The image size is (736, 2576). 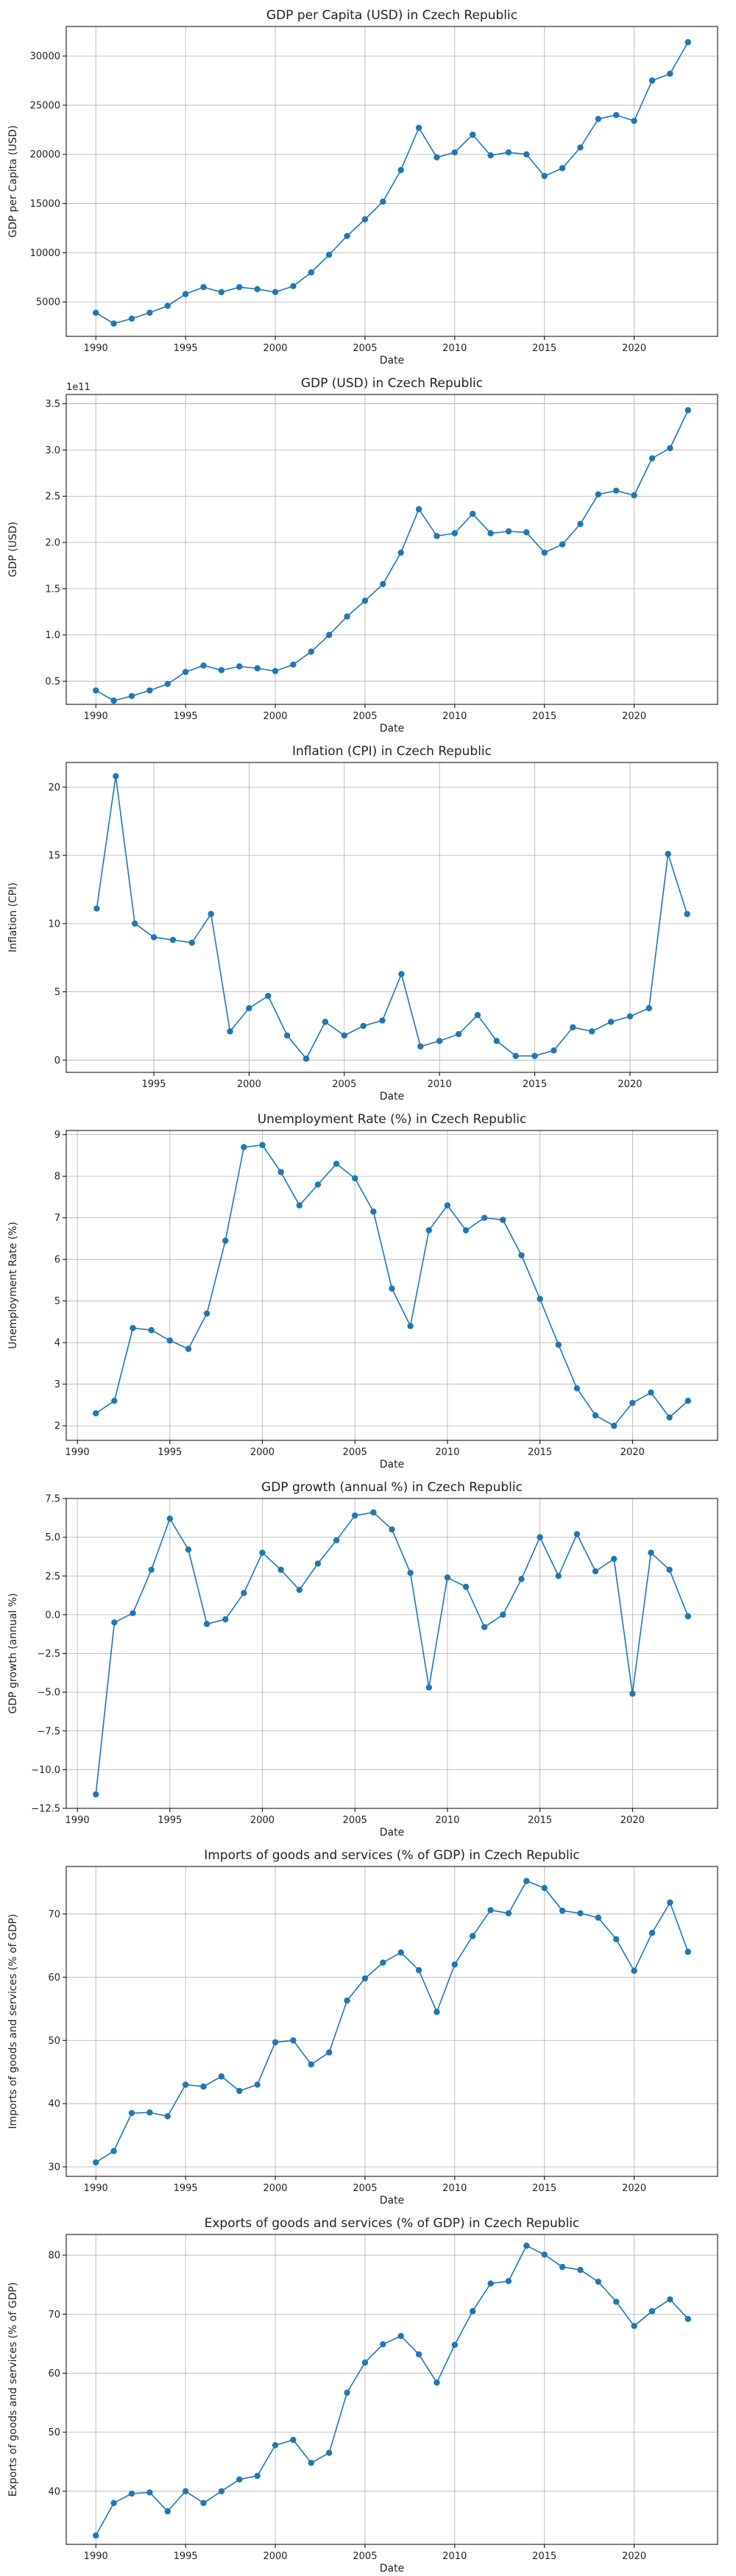 What do you see at coordinates (13, 1653) in the screenshot?
I see `y-axis-label: GDP growth (annual %)` at bounding box center [13, 1653].